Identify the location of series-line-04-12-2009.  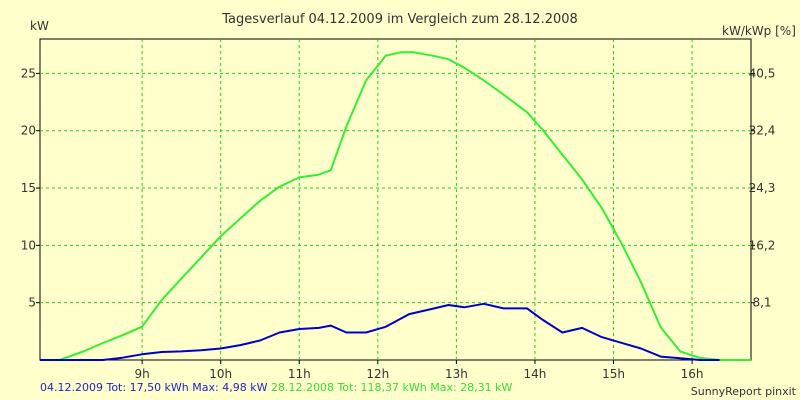
(380, 331).